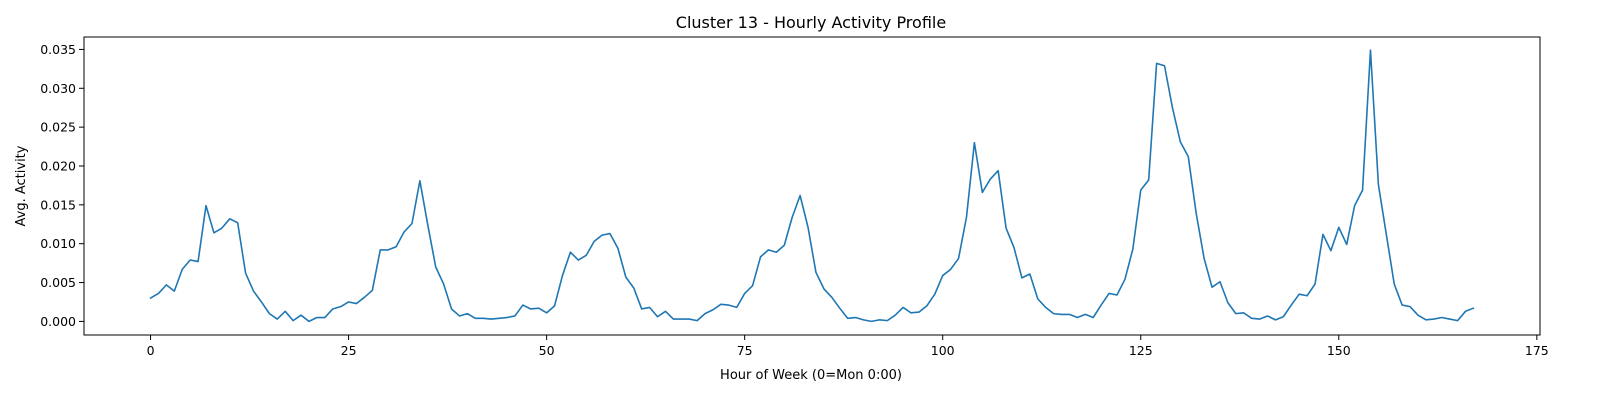 The image size is (1600, 400). What do you see at coordinates (58, 243) in the screenshot?
I see `y-tick-label: 0.010` at bounding box center [58, 243].